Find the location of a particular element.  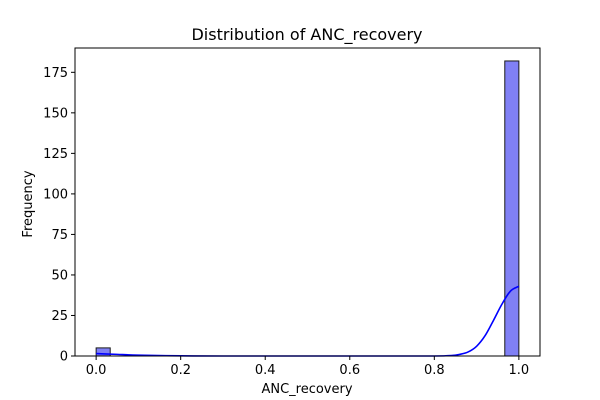

y-tick-label-3: 75 is located at coordinates (59, 235).